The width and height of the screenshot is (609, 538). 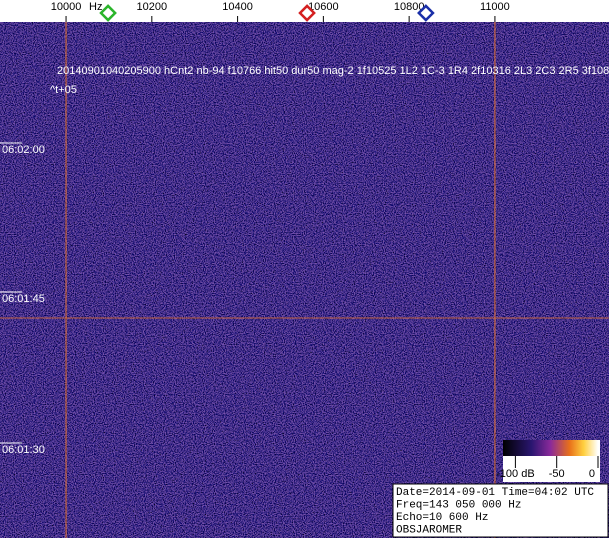 I want to click on tick-label: 10400, so click(x=237, y=7).